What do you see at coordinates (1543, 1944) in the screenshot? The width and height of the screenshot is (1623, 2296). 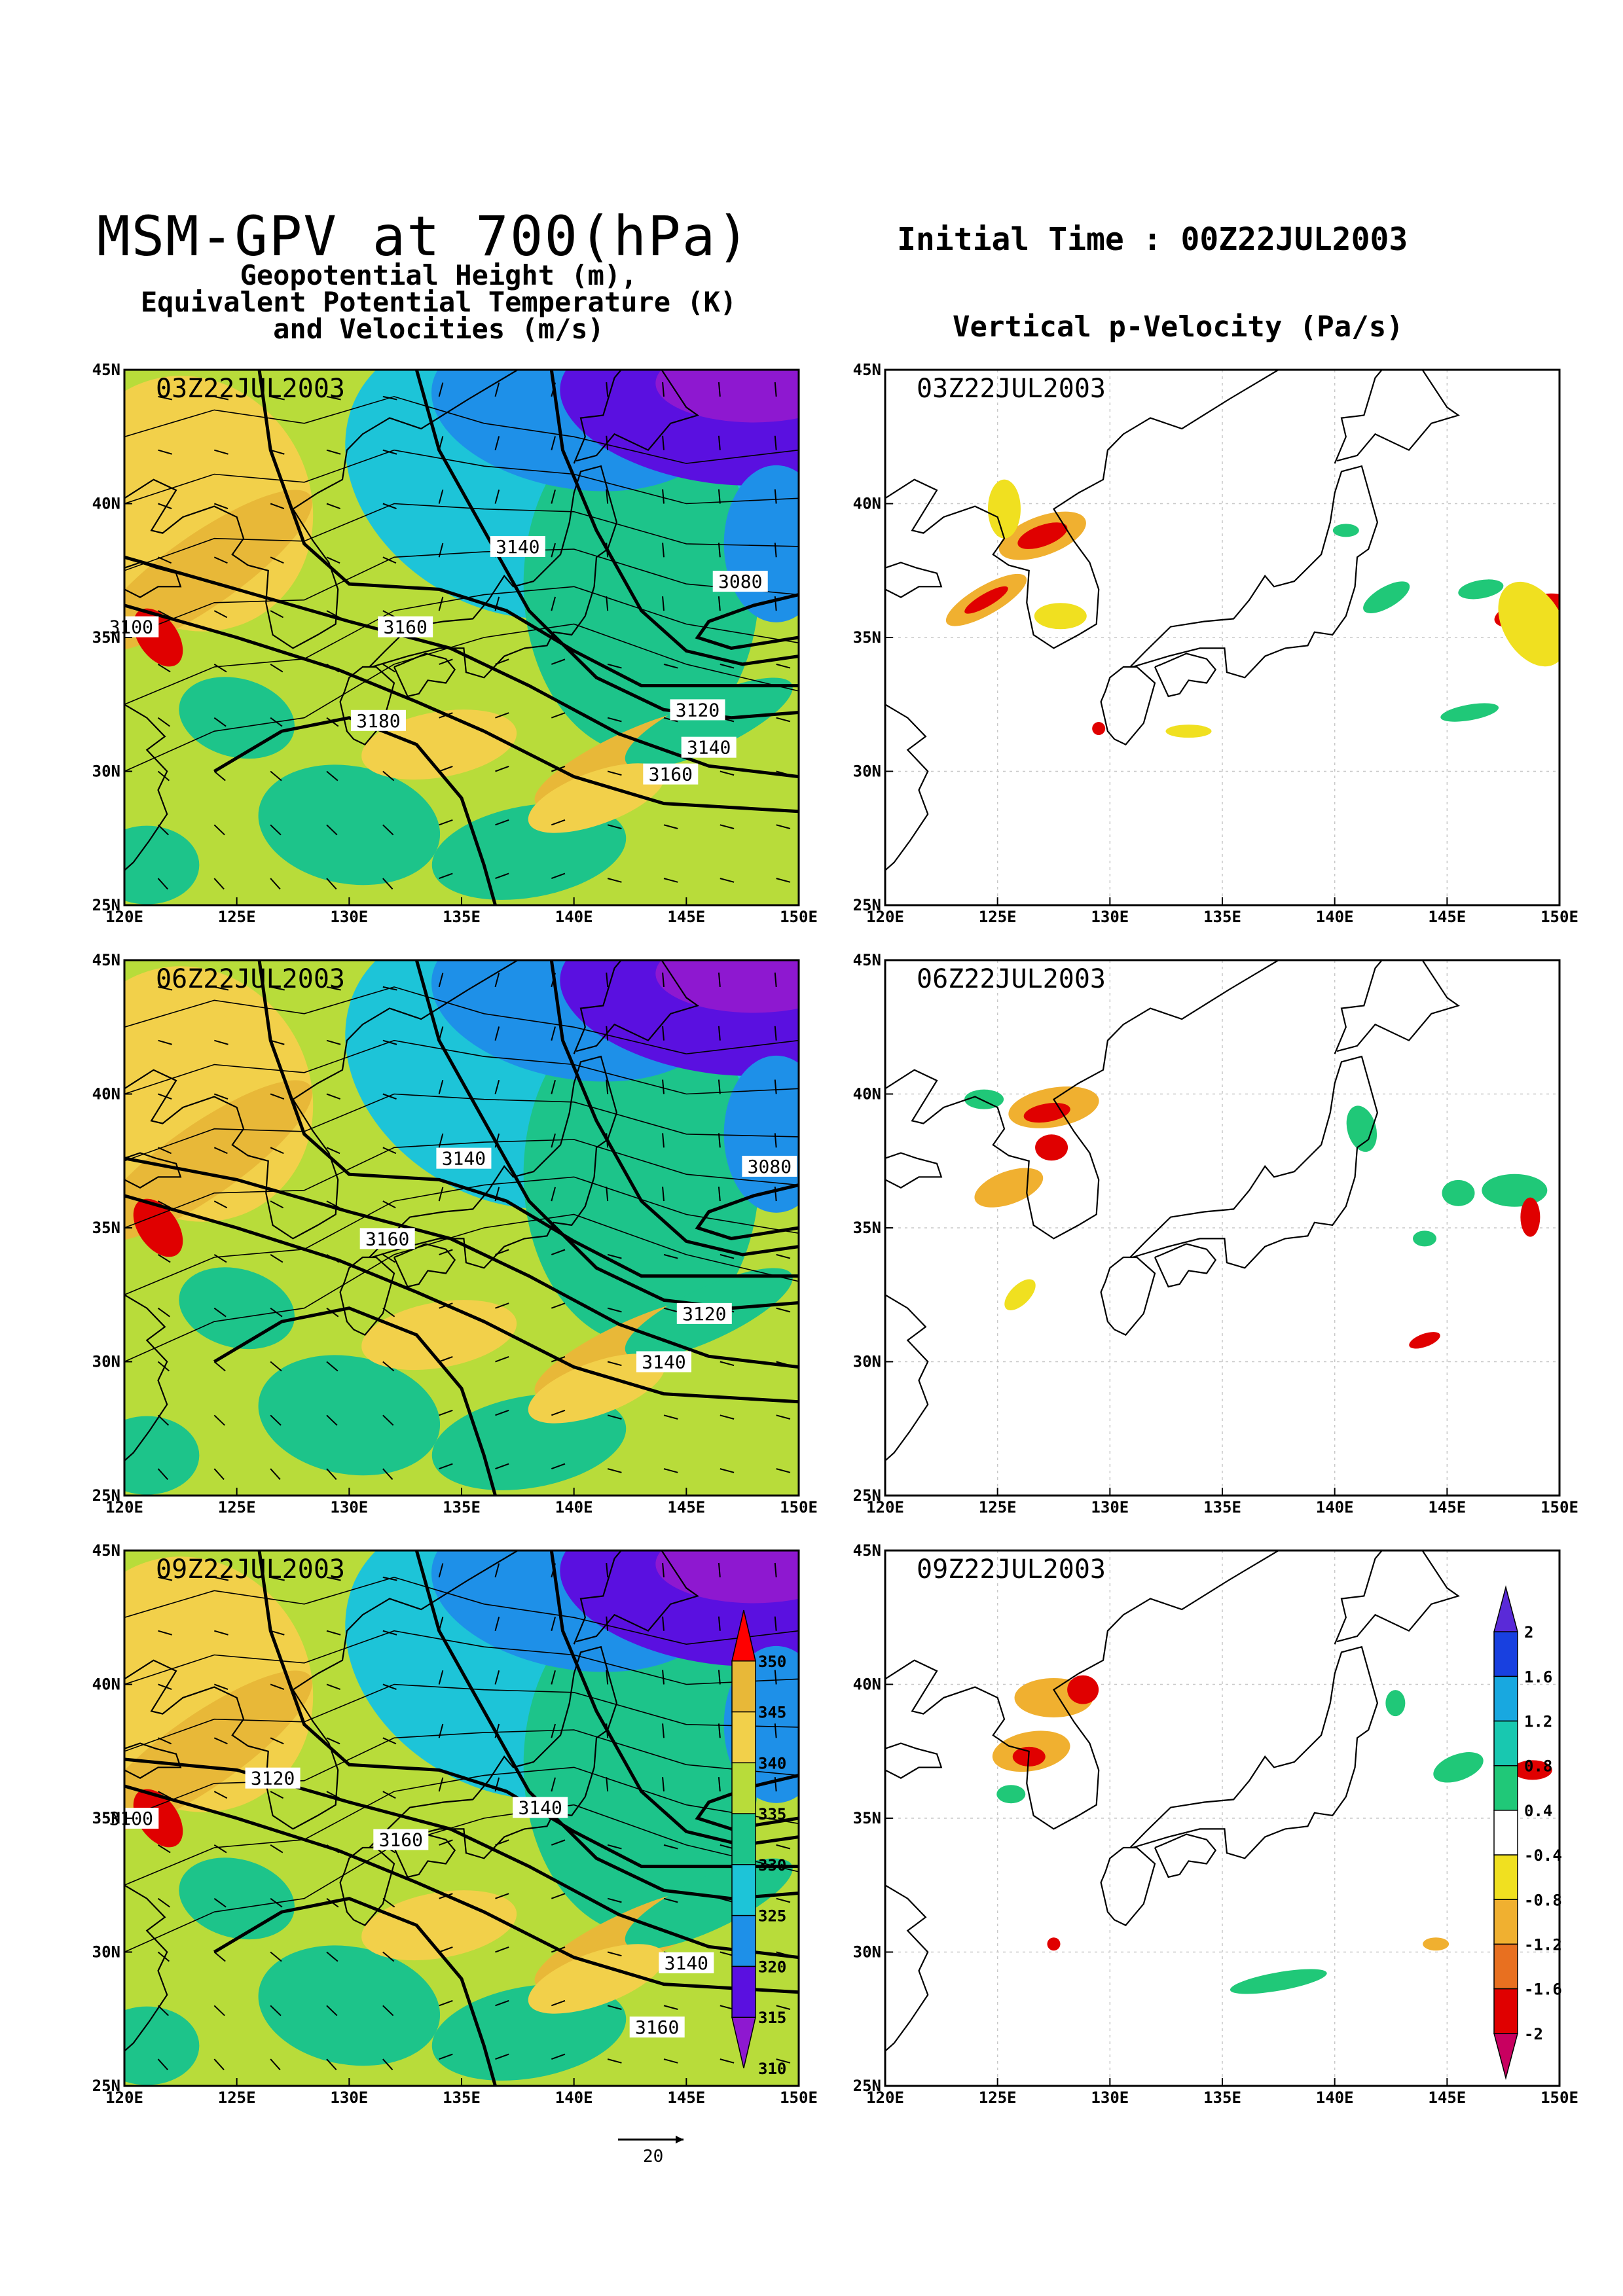 I see `colorbar-label: -1.2` at bounding box center [1543, 1944].